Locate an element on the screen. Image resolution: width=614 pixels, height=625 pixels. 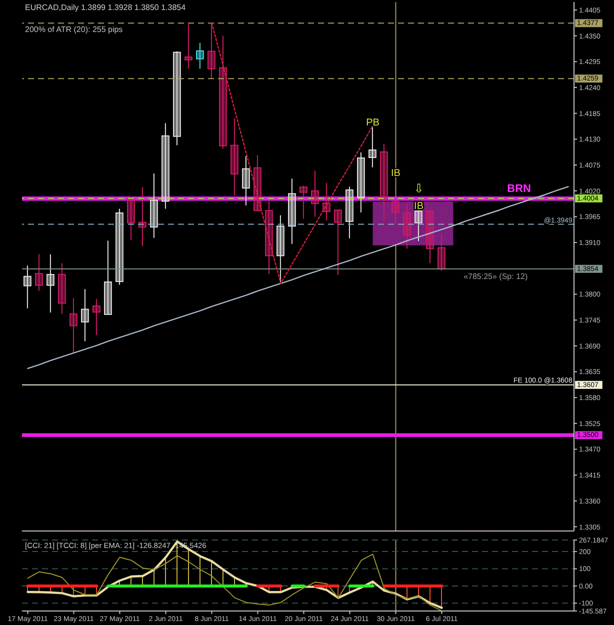
annotation: «785:25» (Sp: 12) is located at coordinates (496, 276).